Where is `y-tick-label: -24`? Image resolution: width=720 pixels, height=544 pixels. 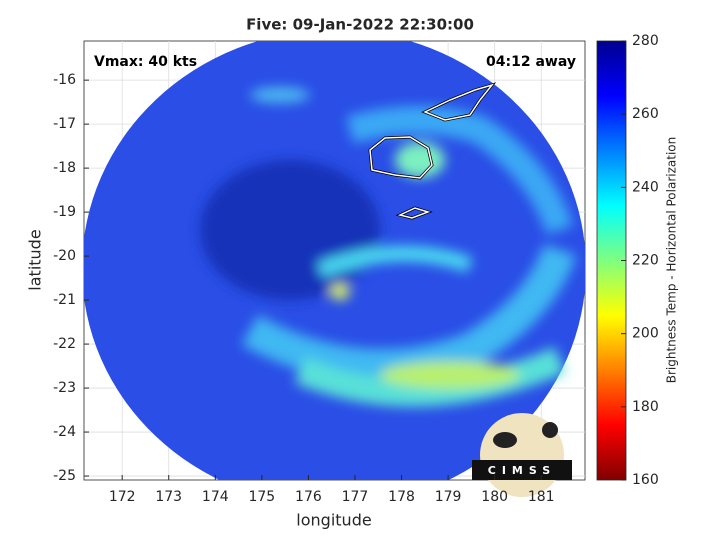 y-tick-label: -24 is located at coordinates (64, 432).